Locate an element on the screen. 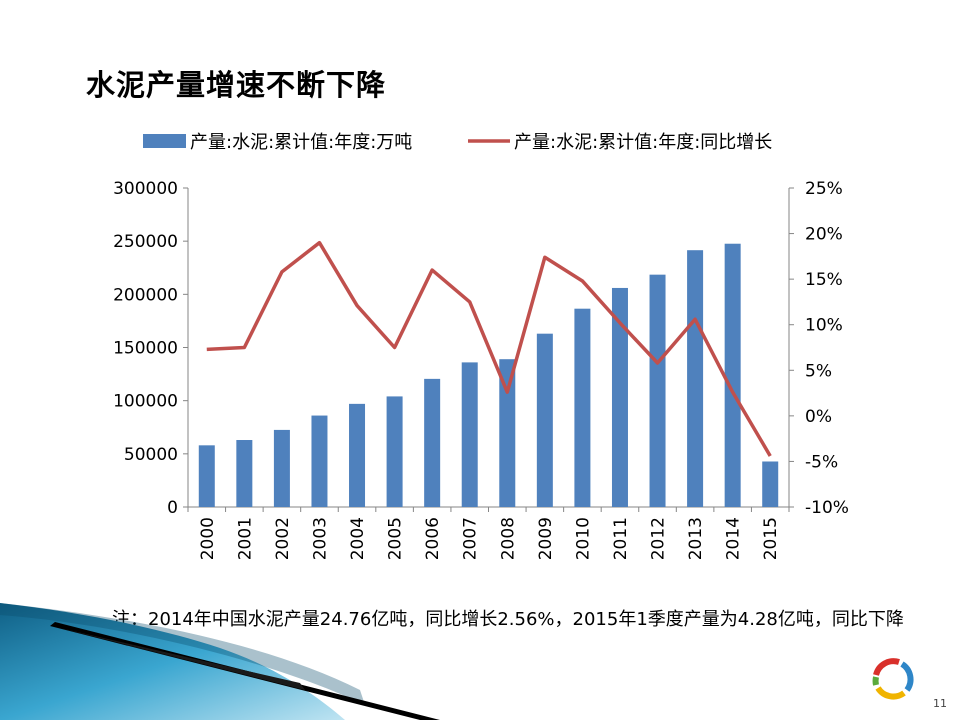 Image resolution: width=960 pixels, height=720 pixels. right-tick-label: 5% is located at coordinates (818, 371).